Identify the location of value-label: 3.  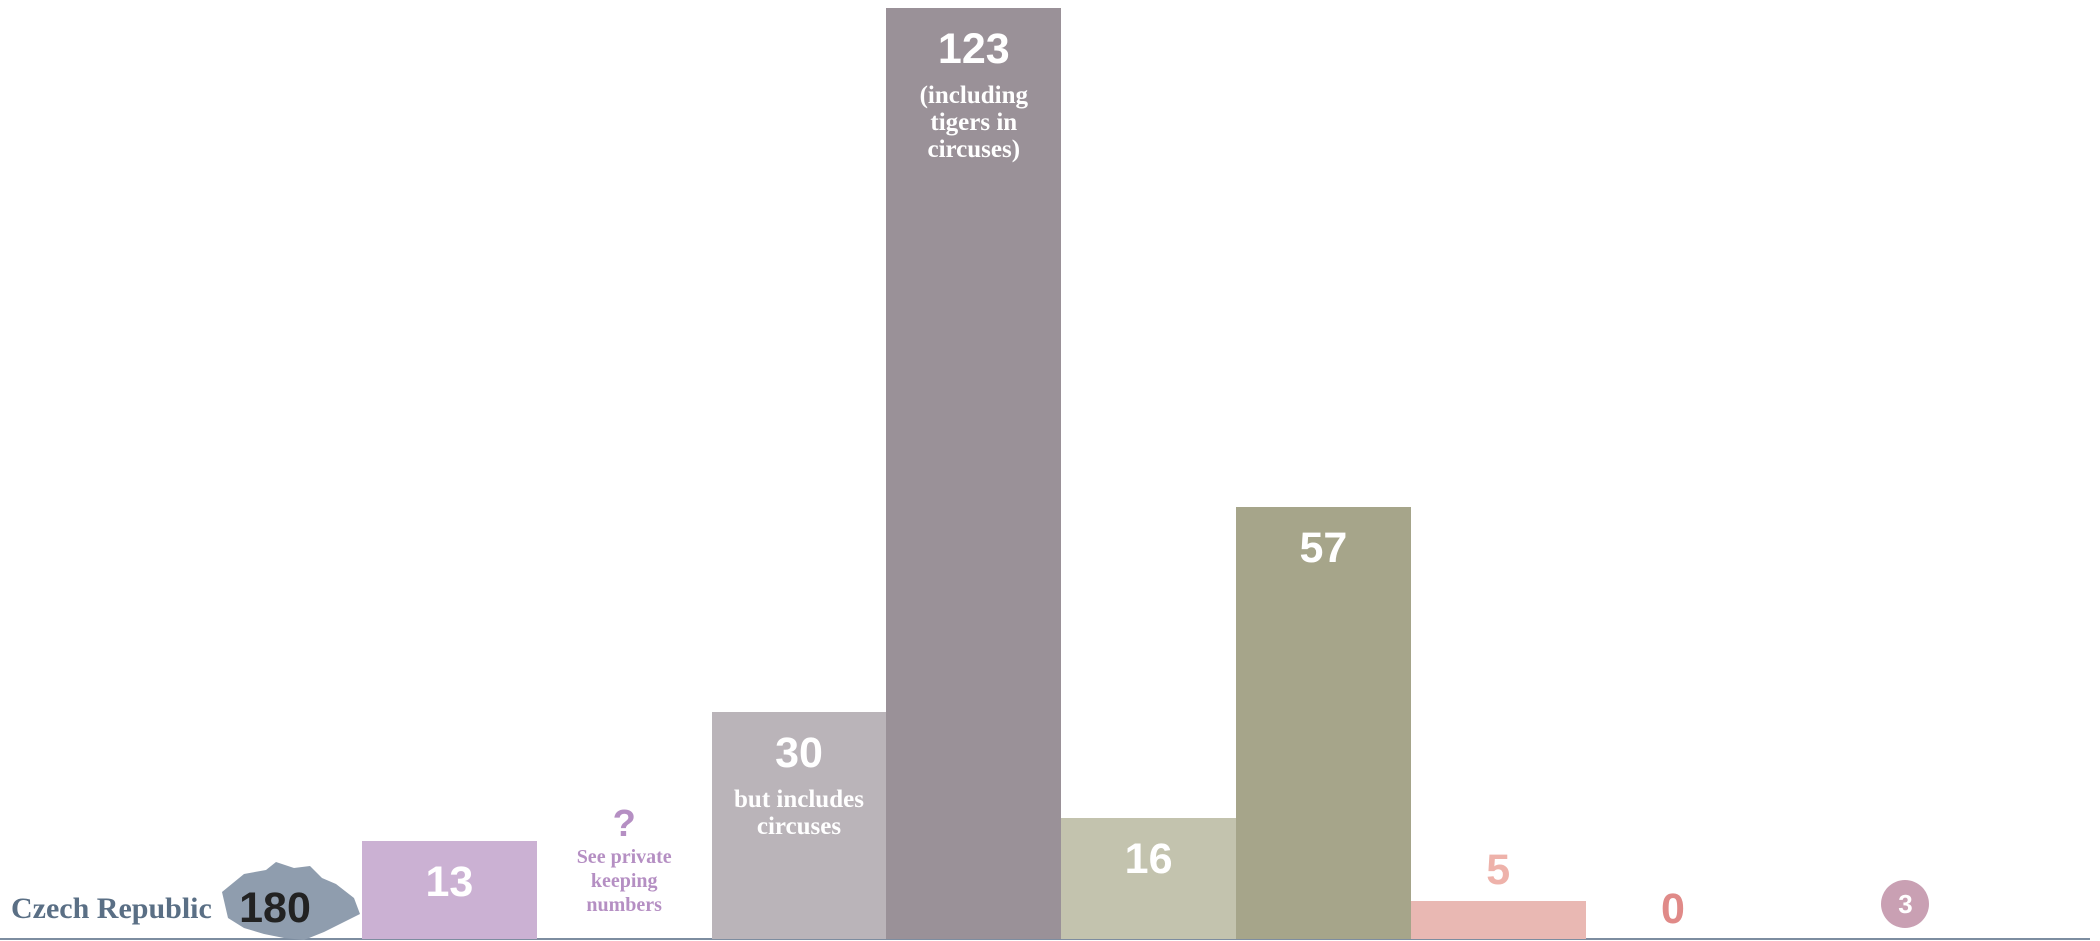
(1905, 904).